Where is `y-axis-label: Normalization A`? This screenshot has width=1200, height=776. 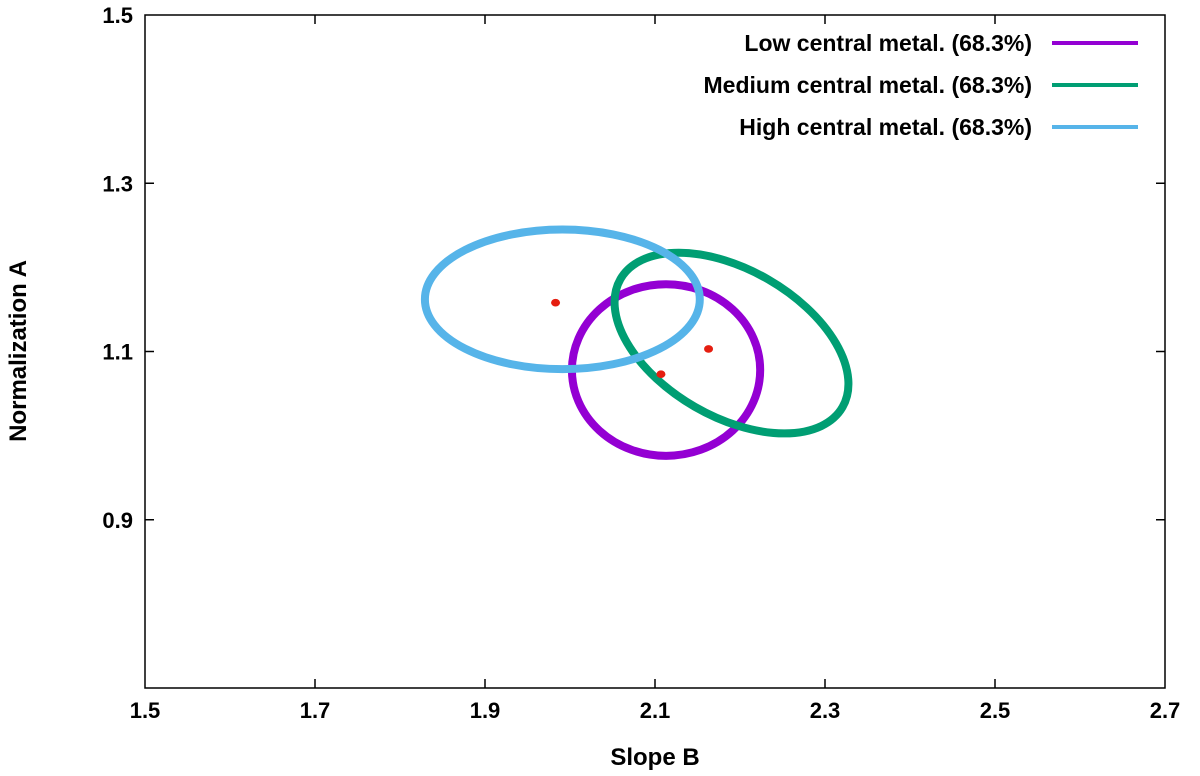
y-axis-label: Normalization A is located at coordinates (18, 351).